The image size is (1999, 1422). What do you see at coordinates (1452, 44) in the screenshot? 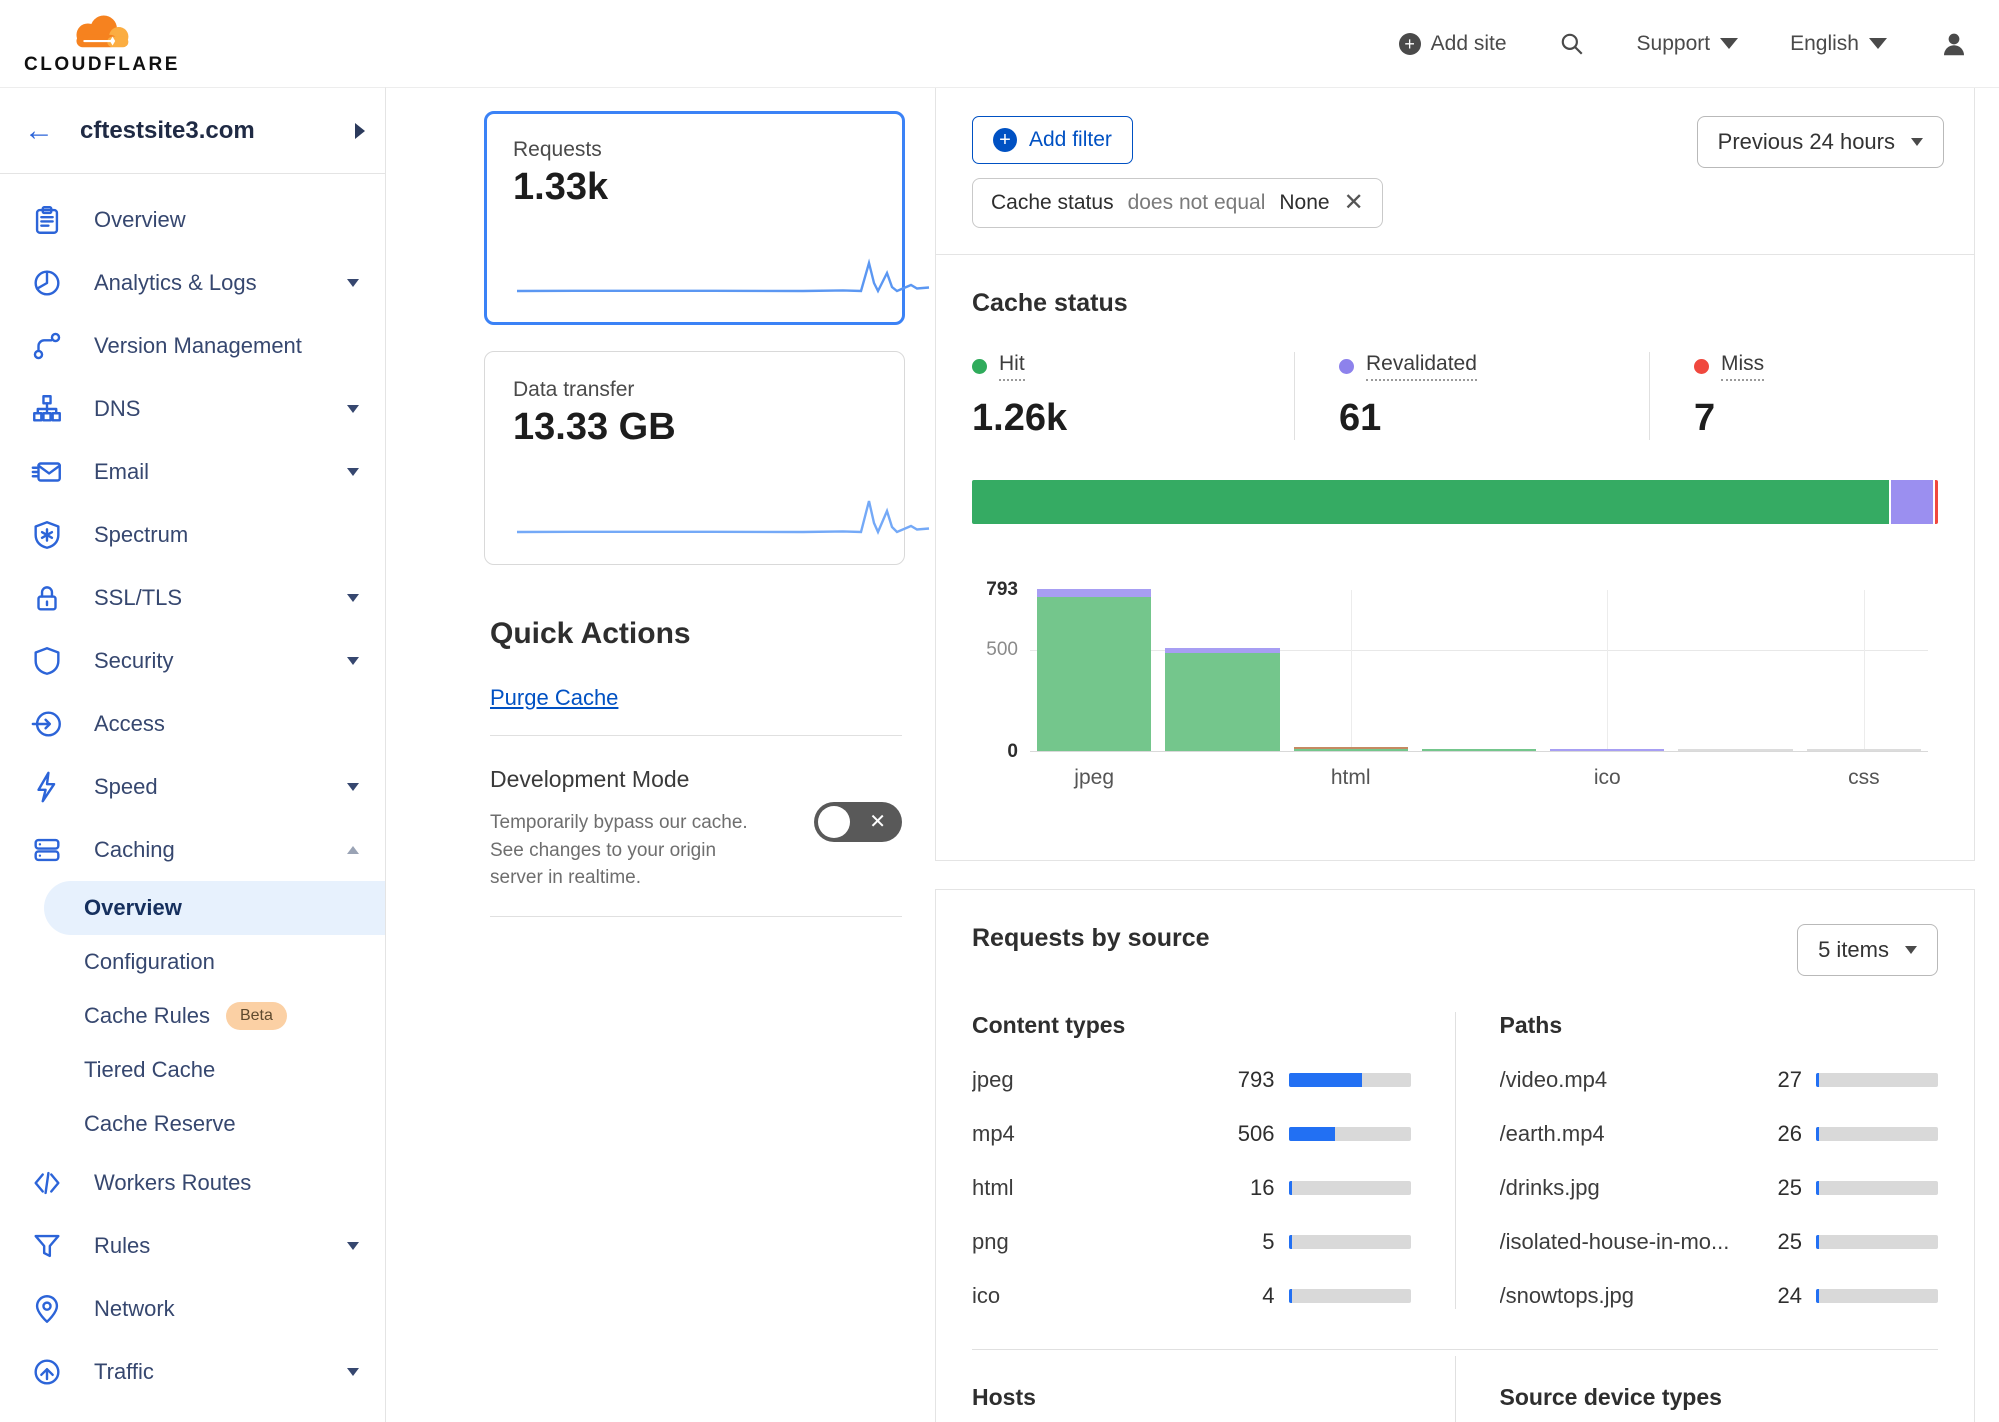
I see `add-site-button: + Add site` at bounding box center [1452, 44].